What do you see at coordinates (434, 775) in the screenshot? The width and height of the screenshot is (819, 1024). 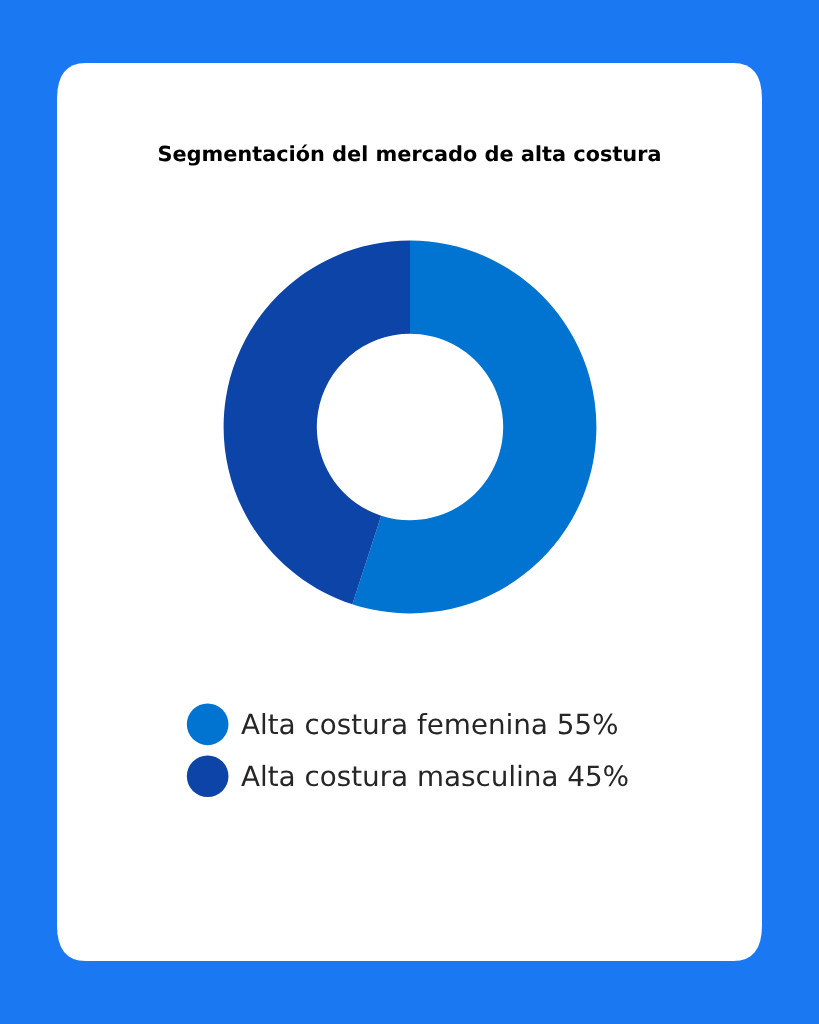 I see `legend-label: Alta costura masculina 45%` at bounding box center [434, 775].